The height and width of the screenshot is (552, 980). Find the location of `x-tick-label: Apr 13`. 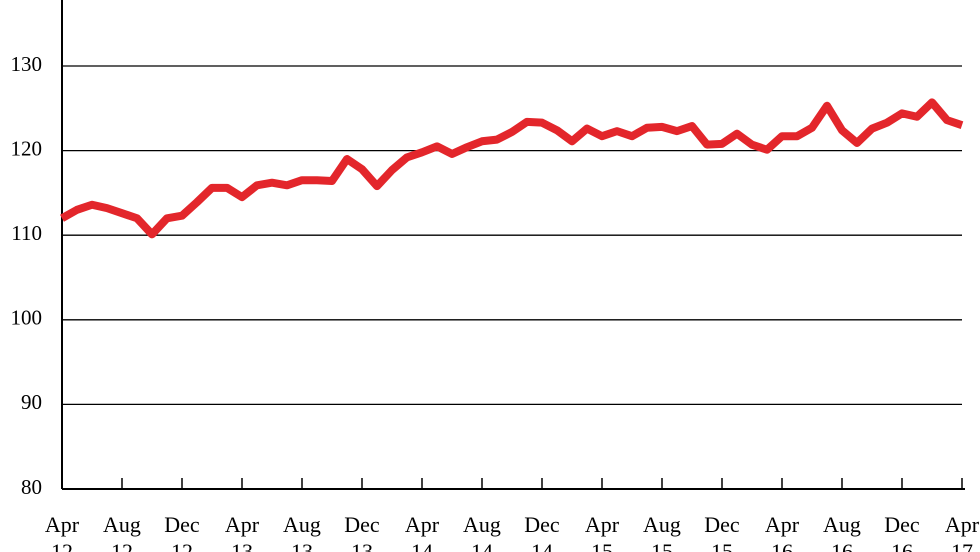

x-tick-label: Apr 13 is located at coordinates (242, 532).